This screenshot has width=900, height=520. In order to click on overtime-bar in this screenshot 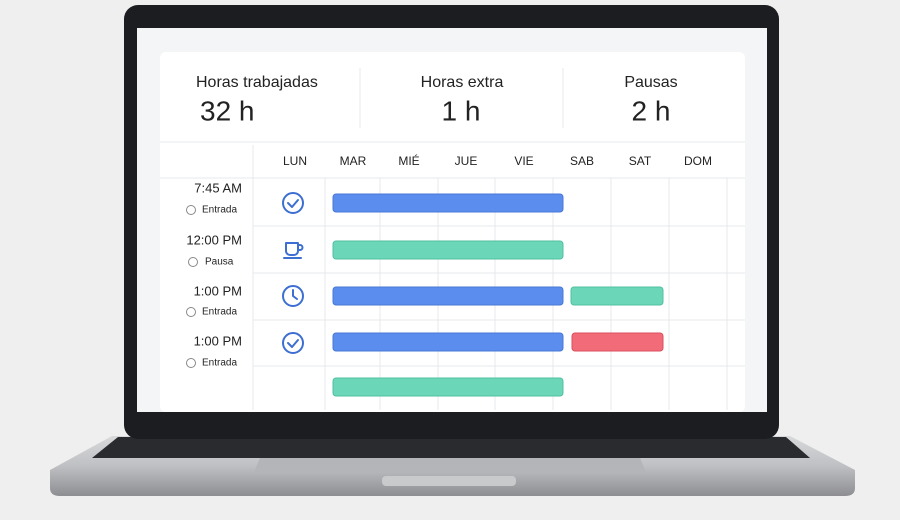, I will do `click(617, 342)`.